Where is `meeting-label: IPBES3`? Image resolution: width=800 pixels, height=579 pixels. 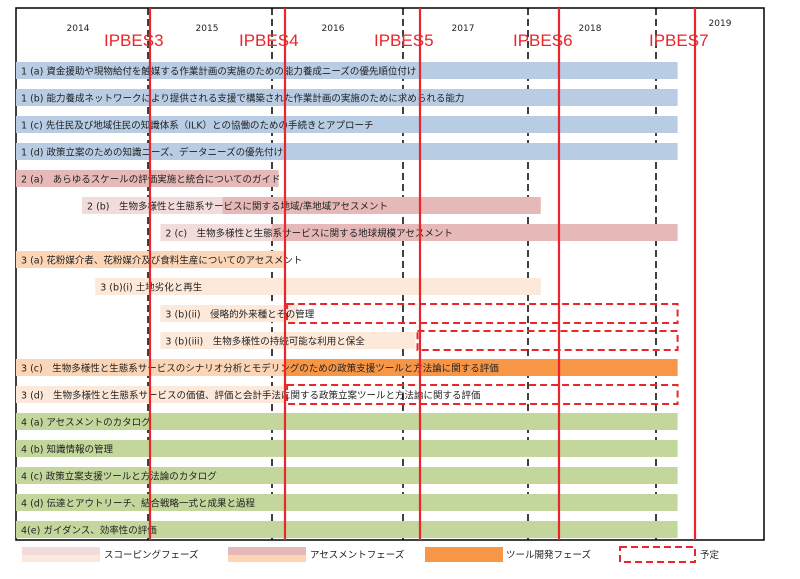
meeting-label: IPBES3 is located at coordinates (134, 40).